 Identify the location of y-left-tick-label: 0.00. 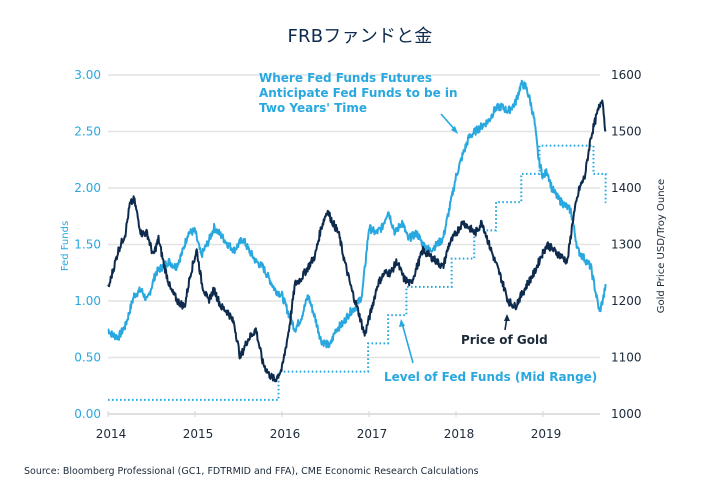
(87, 414).